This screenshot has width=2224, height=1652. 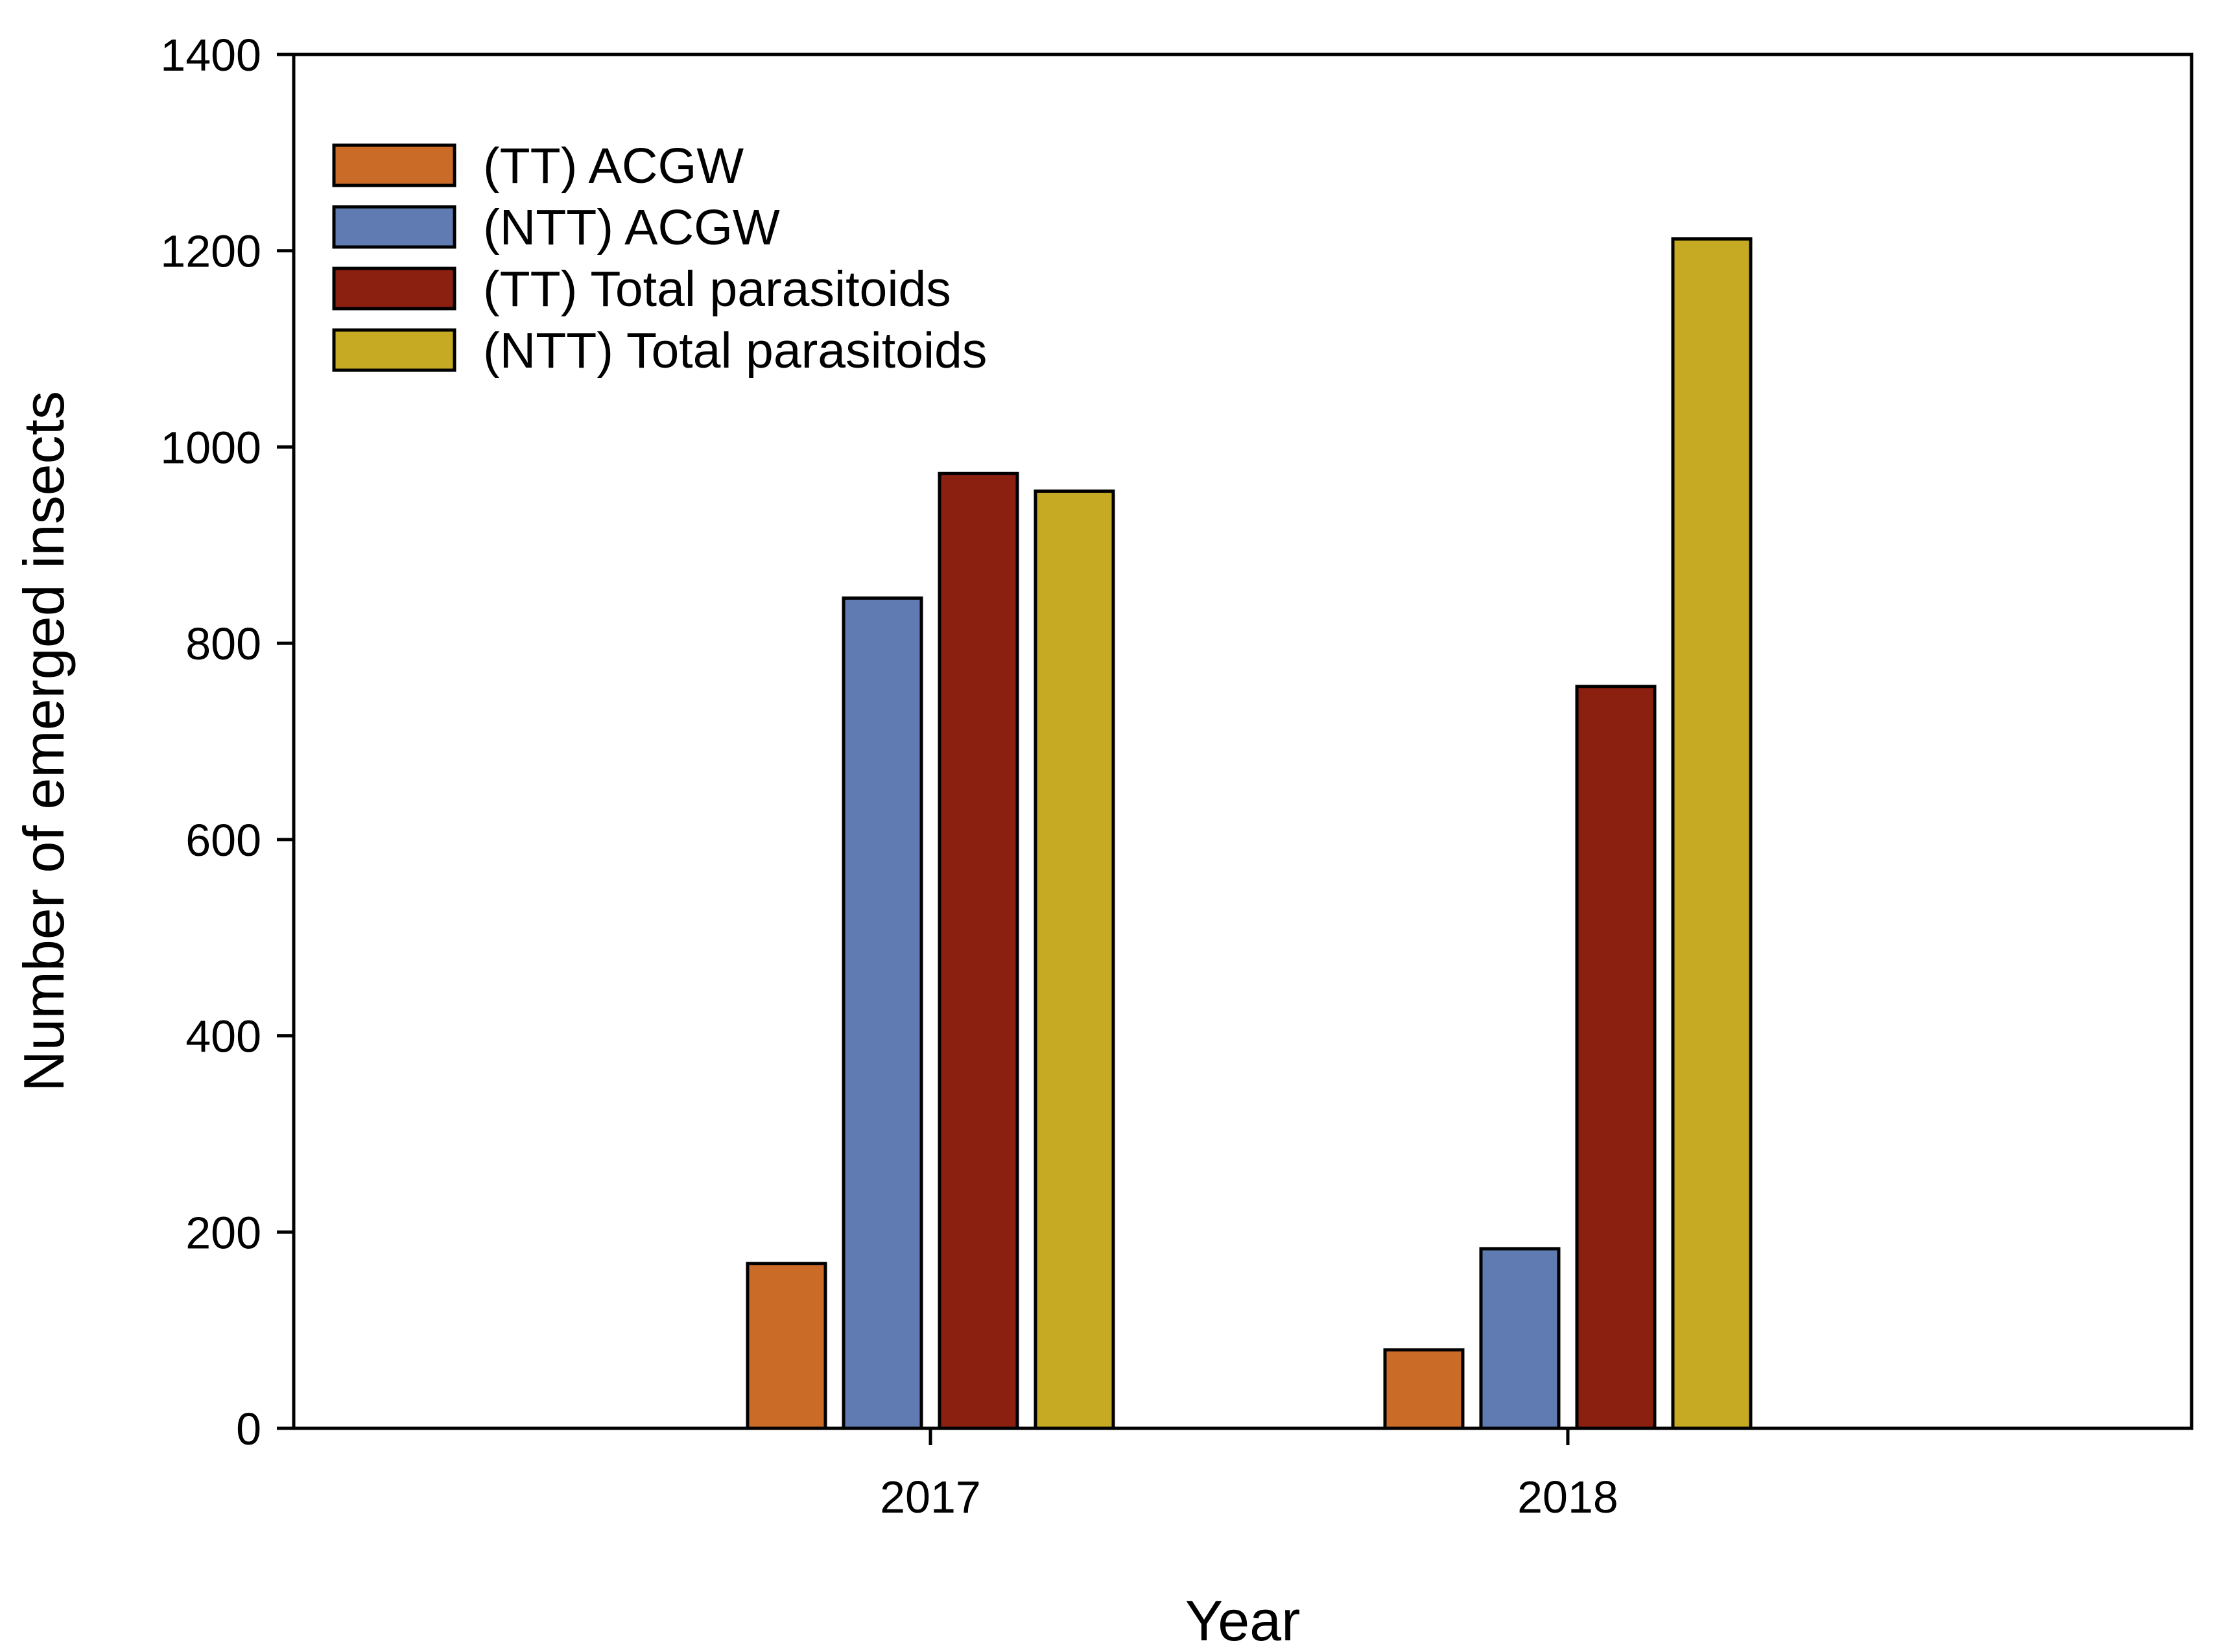 What do you see at coordinates (613, 166) in the screenshot?
I see `legend-label: (TT) ACGW` at bounding box center [613, 166].